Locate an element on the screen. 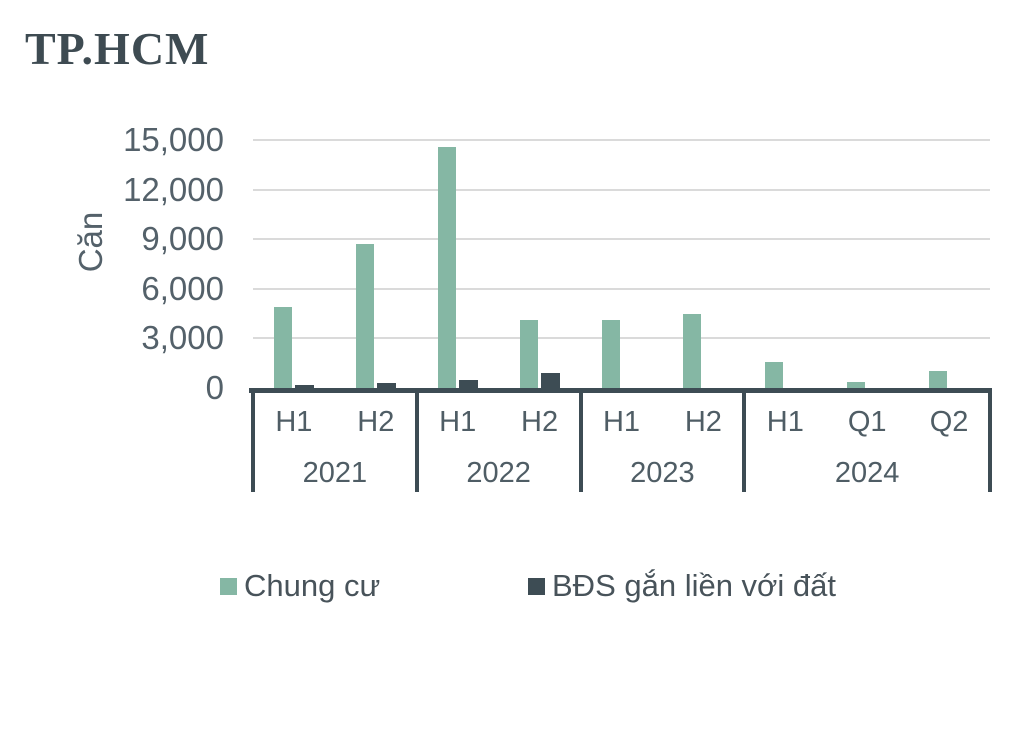  chart-title: TP.HCM is located at coordinates (117, 48).